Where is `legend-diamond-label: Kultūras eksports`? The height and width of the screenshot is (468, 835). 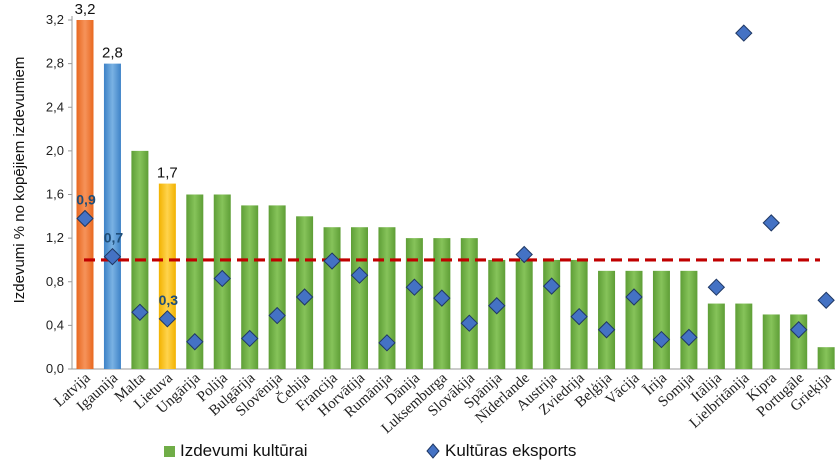
legend-diamond-label: Kultūras eksports is located at coordinates (510, 450).